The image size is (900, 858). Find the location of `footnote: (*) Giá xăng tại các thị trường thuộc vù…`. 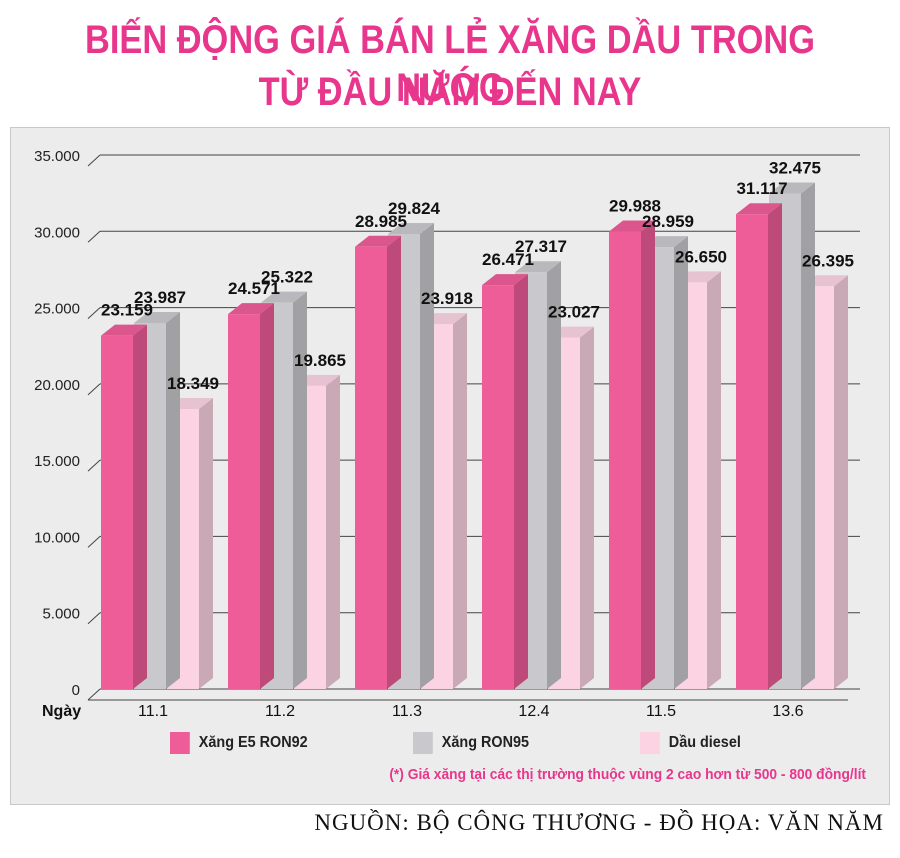

footnote: (*) Giá xăng tại các thị trường thuộc vù… is located at coordinates (627, 774).